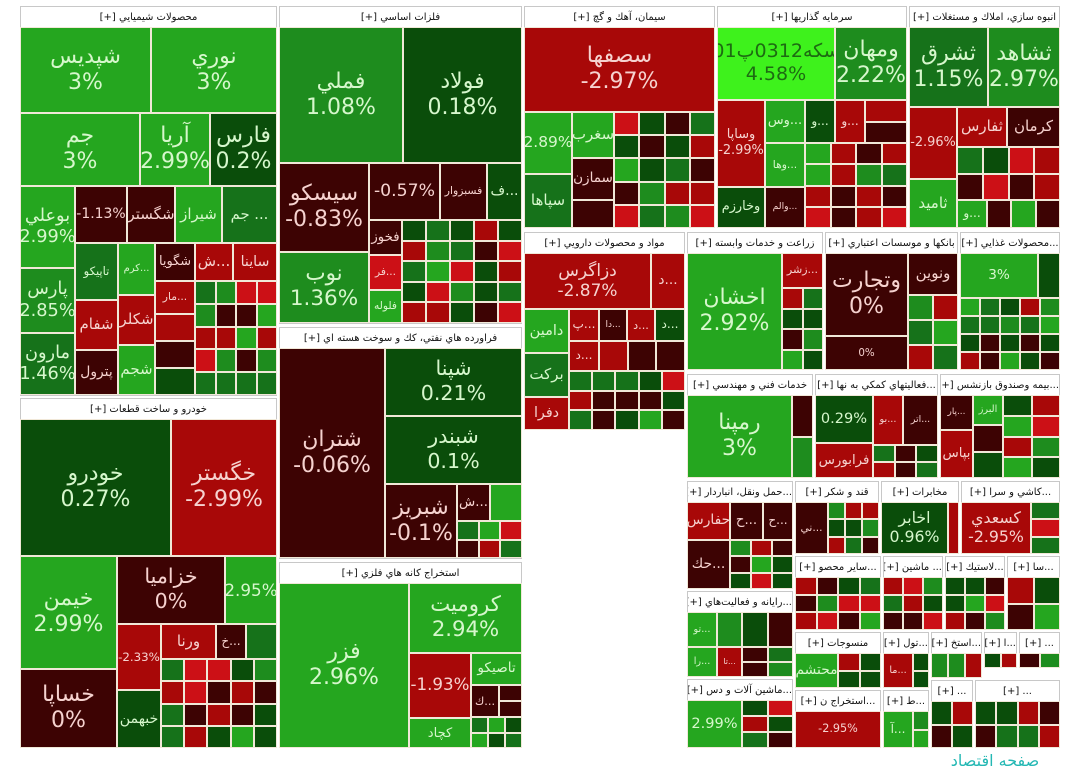 This screenshot has height=771, width=1080. Describe the element at coordinates (996, 528) in the screenshot. I see `stock-tile: كسعدي -2.95%` at that location.